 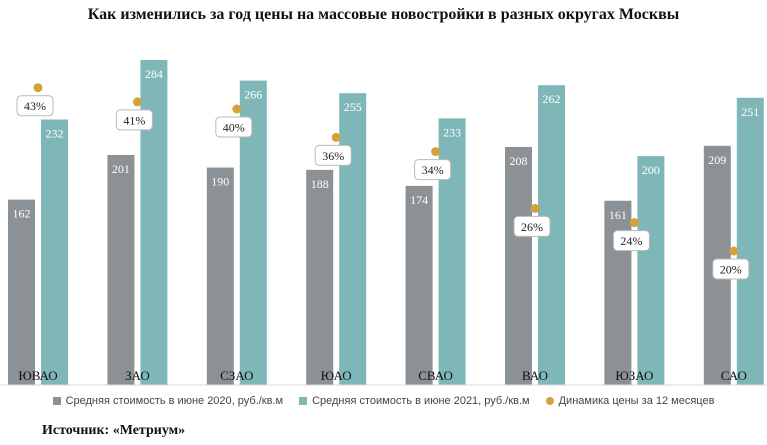 I want to click on legend-item-2021: Средняя стоимость в июне 2021, руб./кв.м, so click(x=414, y=401).